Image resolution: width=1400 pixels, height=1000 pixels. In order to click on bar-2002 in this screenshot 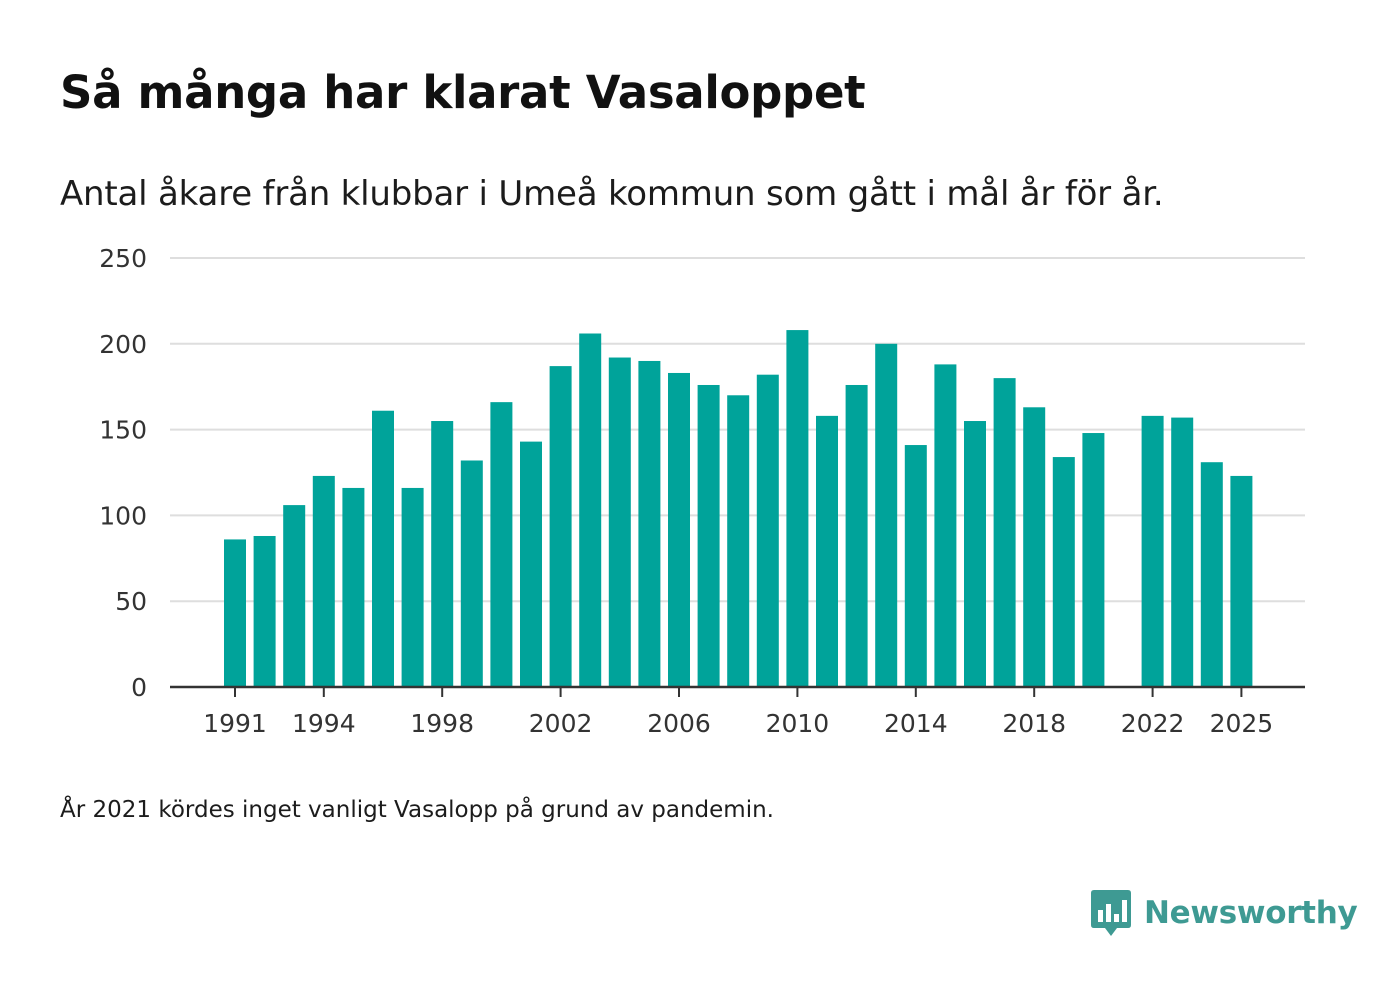, I will do `click(560, 526)`.